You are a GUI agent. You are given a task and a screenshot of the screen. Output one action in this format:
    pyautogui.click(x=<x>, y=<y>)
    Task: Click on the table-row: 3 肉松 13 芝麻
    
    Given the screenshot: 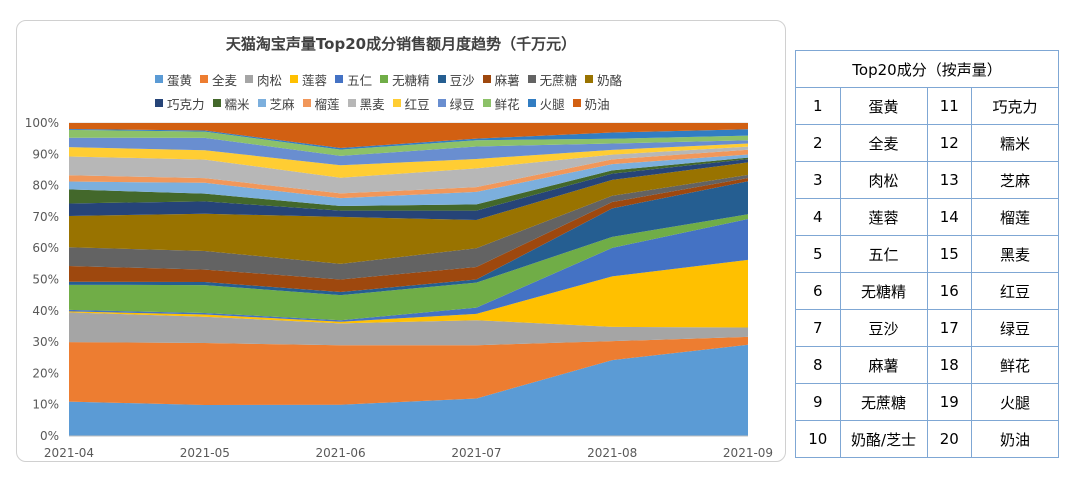 What is the action you would take?
    pyautogui.click(x=927, y=180)
    